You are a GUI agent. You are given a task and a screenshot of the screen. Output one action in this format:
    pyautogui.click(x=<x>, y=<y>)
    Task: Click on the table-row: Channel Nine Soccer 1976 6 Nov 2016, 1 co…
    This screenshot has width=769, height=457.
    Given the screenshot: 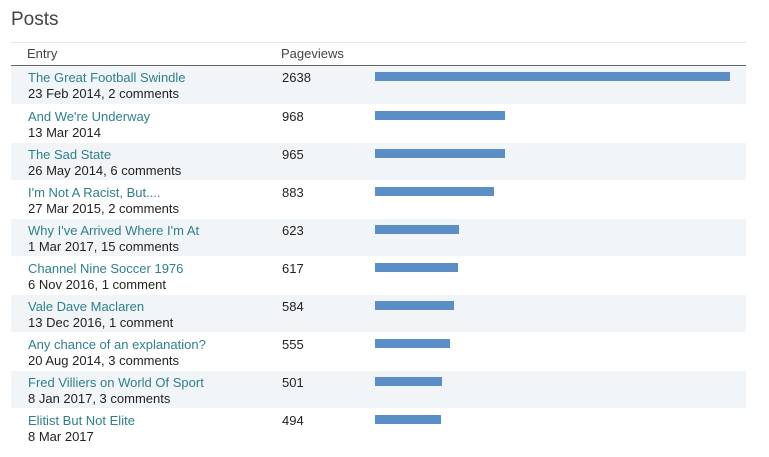 What is the action you would take?
    pyautogui.click(x=378, y=275)
    